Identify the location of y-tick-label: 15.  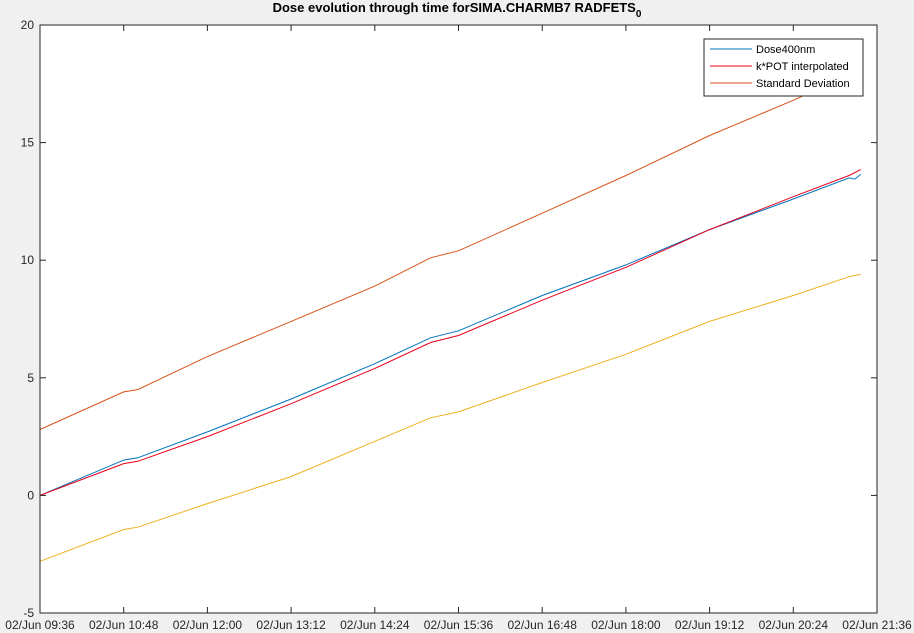
(28, 143).